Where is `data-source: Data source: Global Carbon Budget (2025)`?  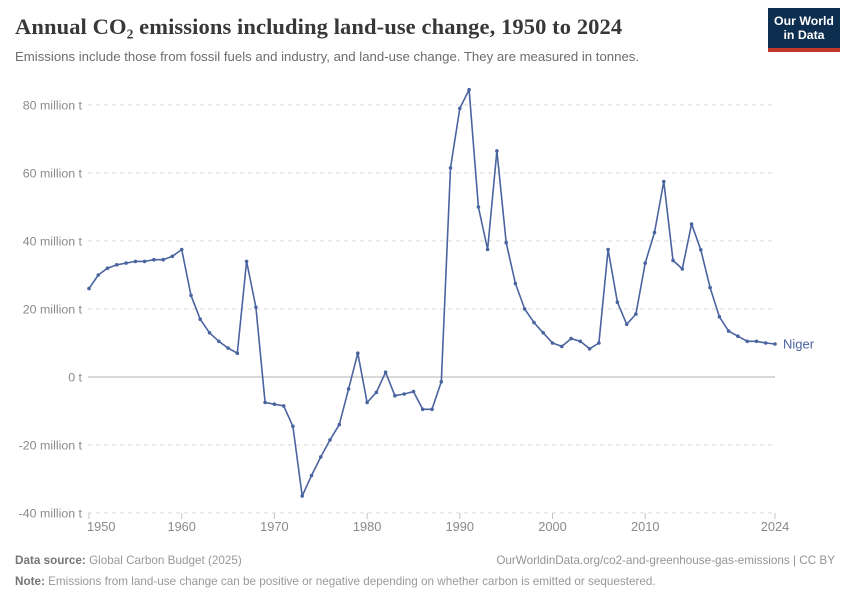 data-source: Data source: Global Carbon Budget (2025) is located at coordinates (128, 560).